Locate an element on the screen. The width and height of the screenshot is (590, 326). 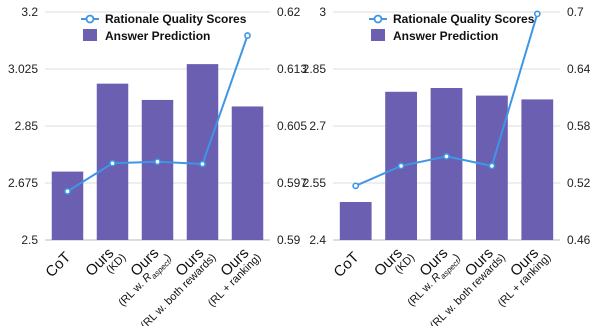
y-tick-label: 3.025 is located at coordinates (23, 69).